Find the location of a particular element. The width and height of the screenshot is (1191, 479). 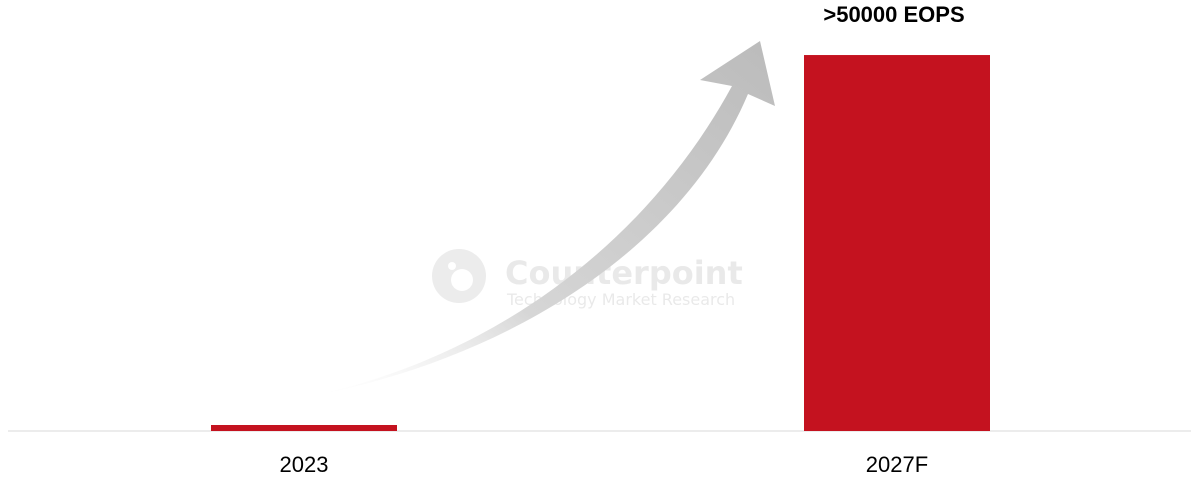

watermark-name: Counterpoint is located at coordinates (624, 273).